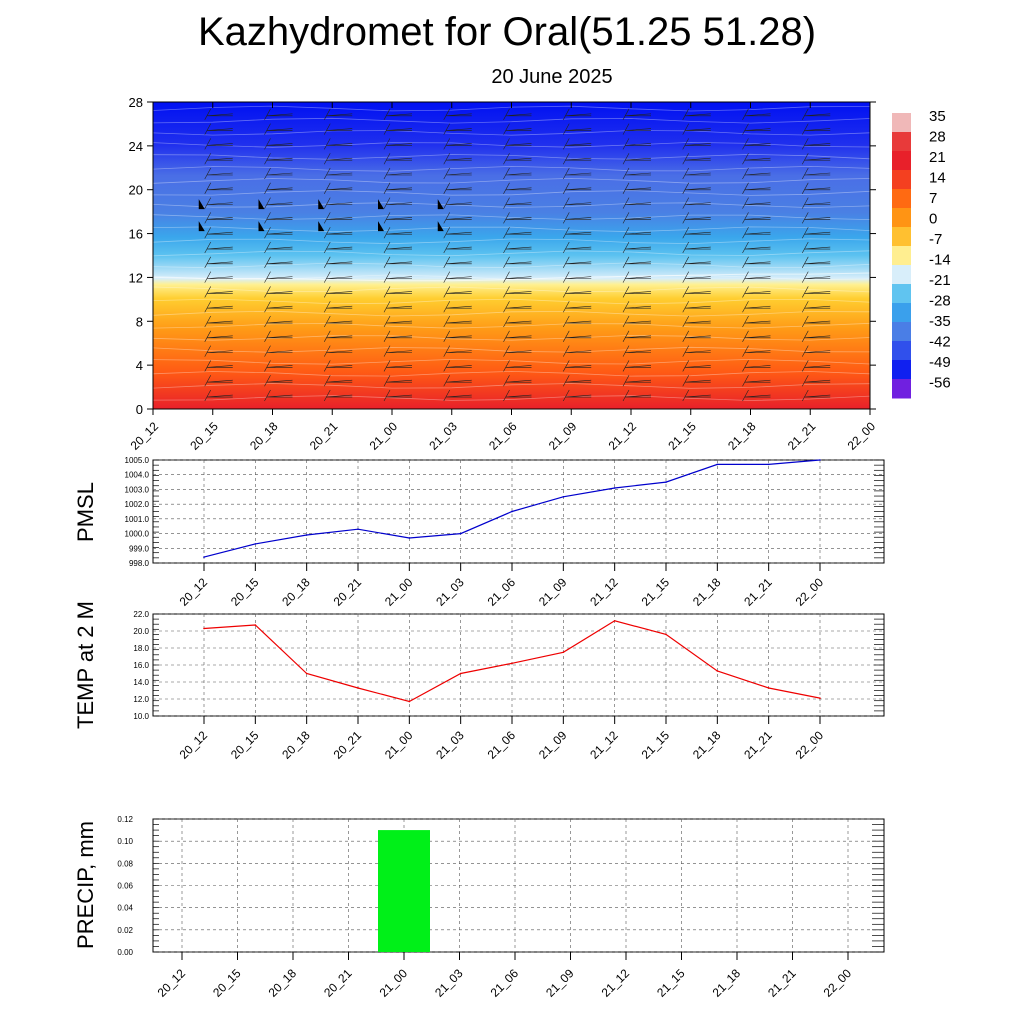 The height and width of the screenshot is (1024, 1024). What do you see at coordinates (85, 665) in the screenshot?
I see `y-axis-label: TEMP at 2 M` at bounding box center [85, 665].